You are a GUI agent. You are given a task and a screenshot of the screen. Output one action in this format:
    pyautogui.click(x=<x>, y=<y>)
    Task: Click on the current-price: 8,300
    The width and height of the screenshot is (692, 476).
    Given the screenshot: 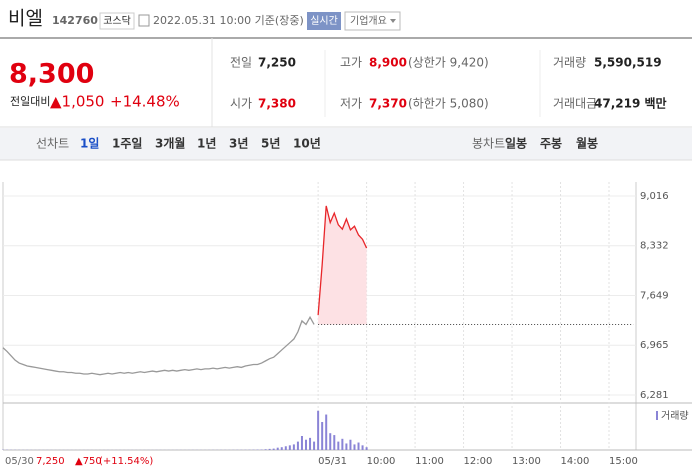 What is the action you would take?
    pyautogui.click(x=51, y=74)
    